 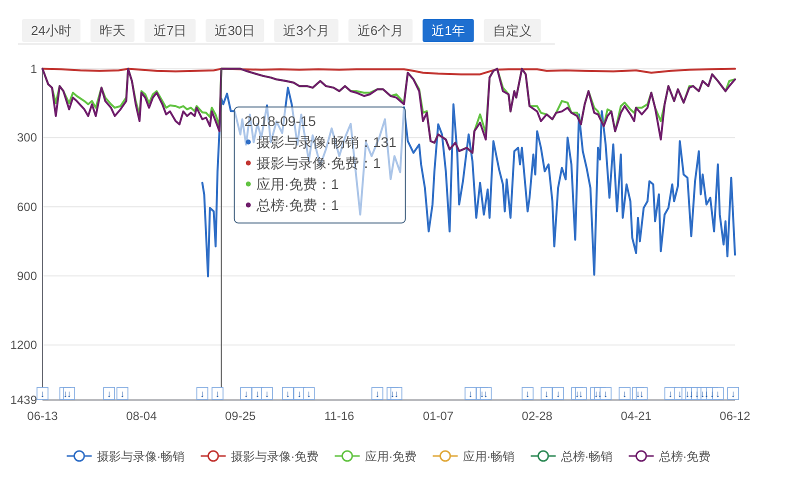 What do you see at coordinates (306, 30) in the screenshot?
I see `button: 近3个月` at bounding box center [306, 30].